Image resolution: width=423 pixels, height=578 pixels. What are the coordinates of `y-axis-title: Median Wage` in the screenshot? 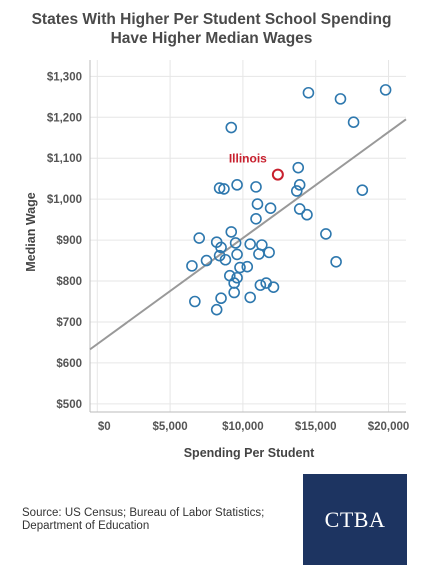 It's located at (31, 231).